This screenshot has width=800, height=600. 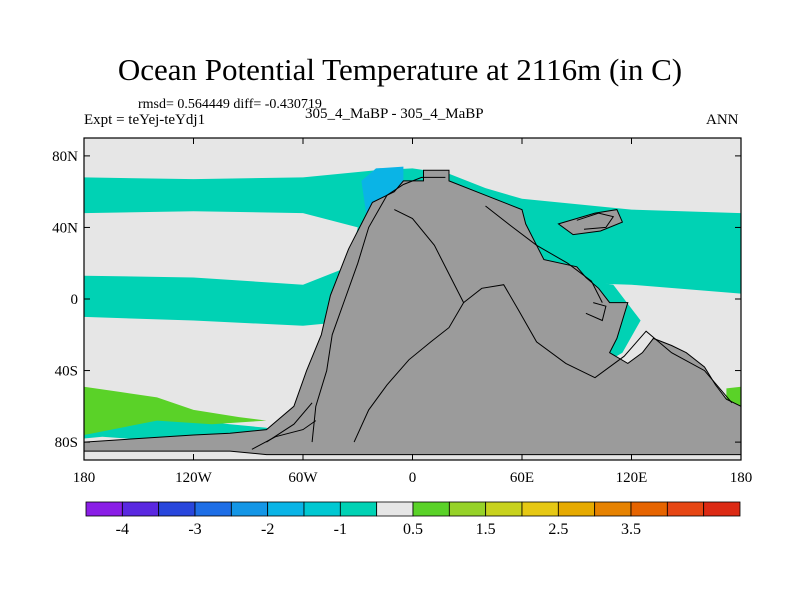 What do you see at coordinates (65, 228) in the screenshot?
I see `y-tick-label: 40N` at bounding box center [65, 228].